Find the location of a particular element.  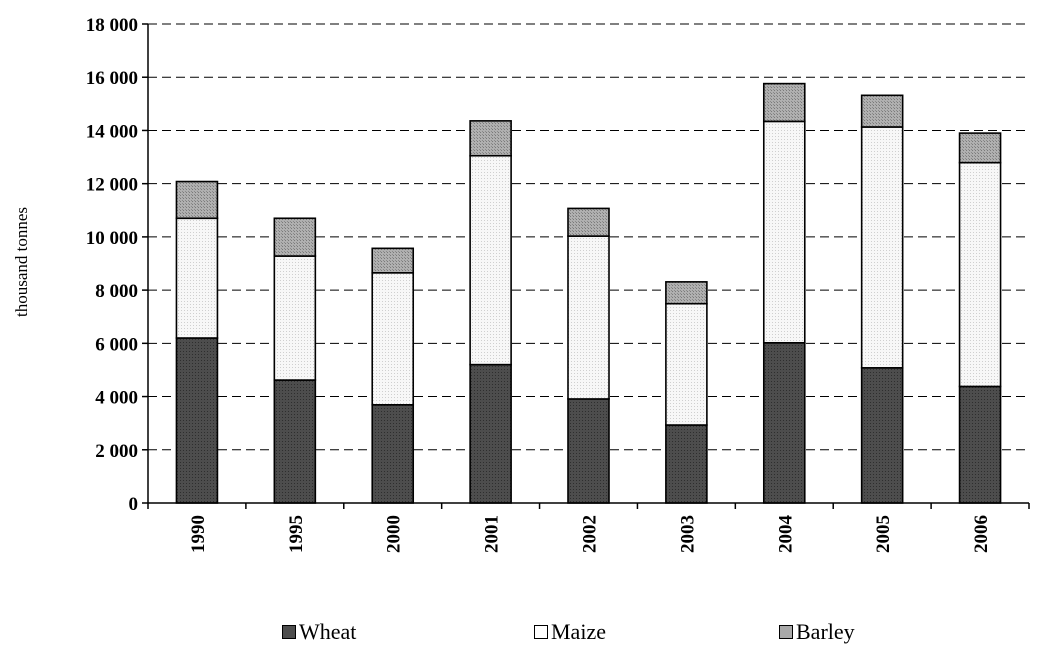

legend-label-barley: Barley is located at coordinates (825, 631).